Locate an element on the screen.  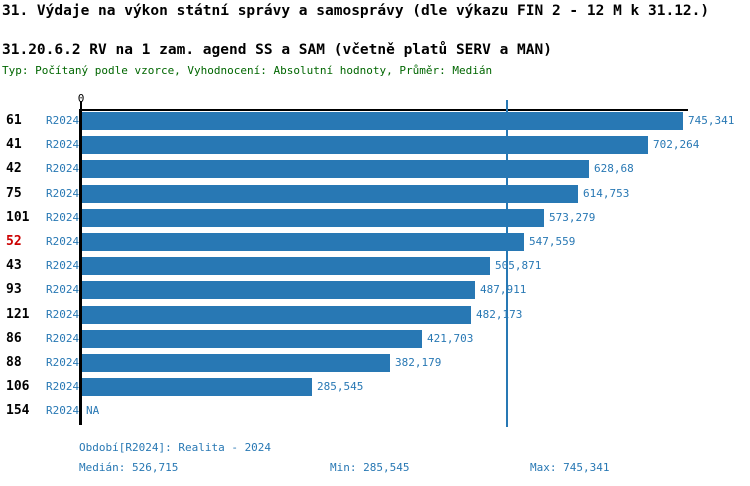
chart-row: 61 R2024 745,341 is located at coordinates (375, 123).